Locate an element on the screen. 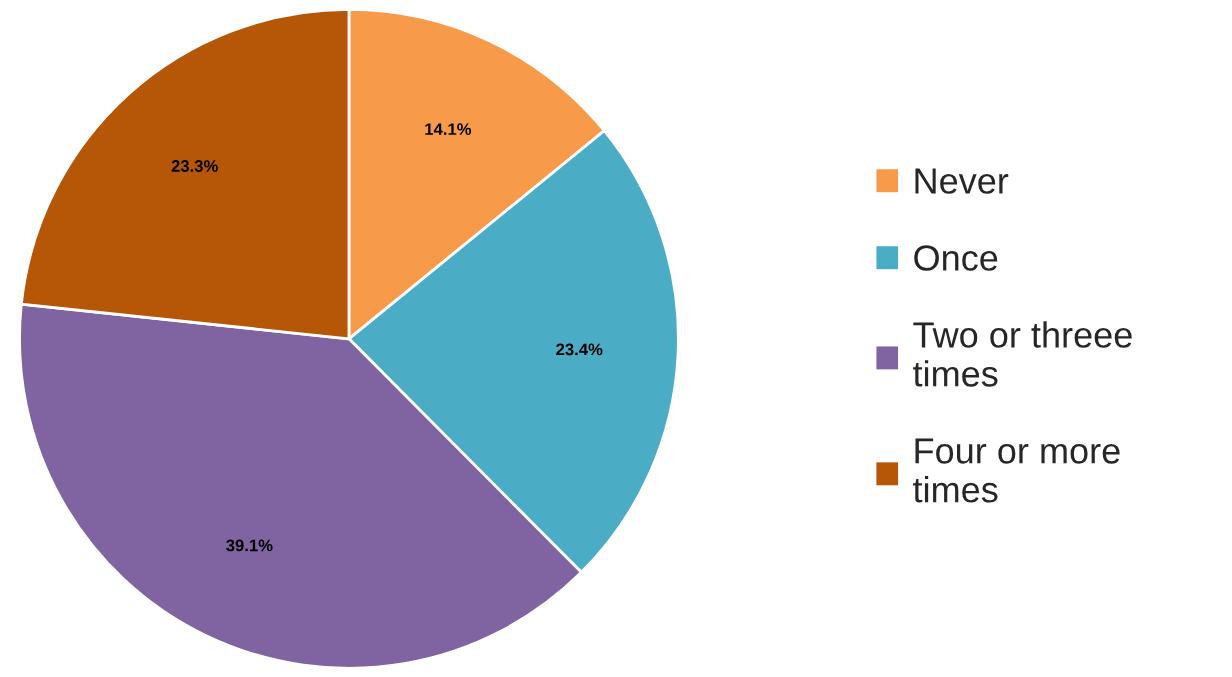  legend-label: Never is located at coordinates (962, 181).